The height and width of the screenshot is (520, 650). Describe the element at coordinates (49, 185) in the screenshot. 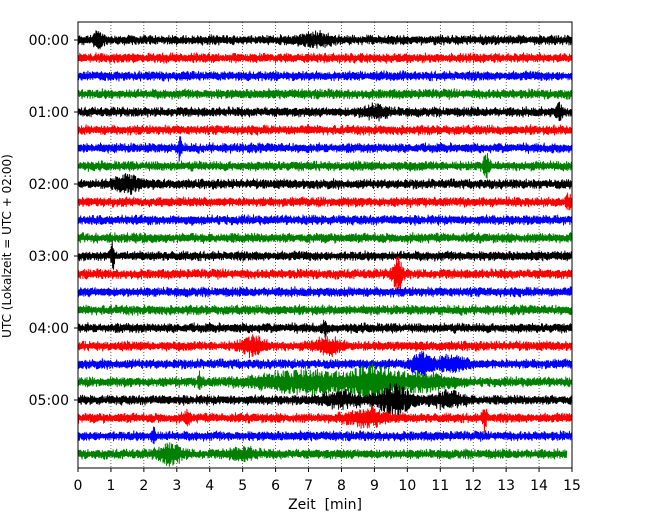

I see `y-tick-label: 02:00` at that location.